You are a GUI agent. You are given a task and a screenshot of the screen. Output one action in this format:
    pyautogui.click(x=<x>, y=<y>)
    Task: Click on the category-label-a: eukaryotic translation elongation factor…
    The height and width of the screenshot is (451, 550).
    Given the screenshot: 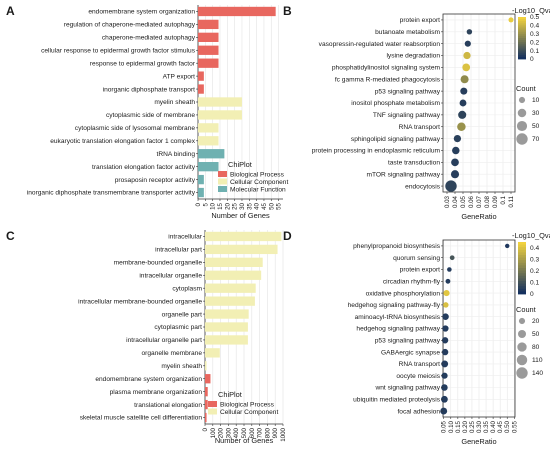 What is the action you would take?
    pyautogui.click(x=122, y=141)
    